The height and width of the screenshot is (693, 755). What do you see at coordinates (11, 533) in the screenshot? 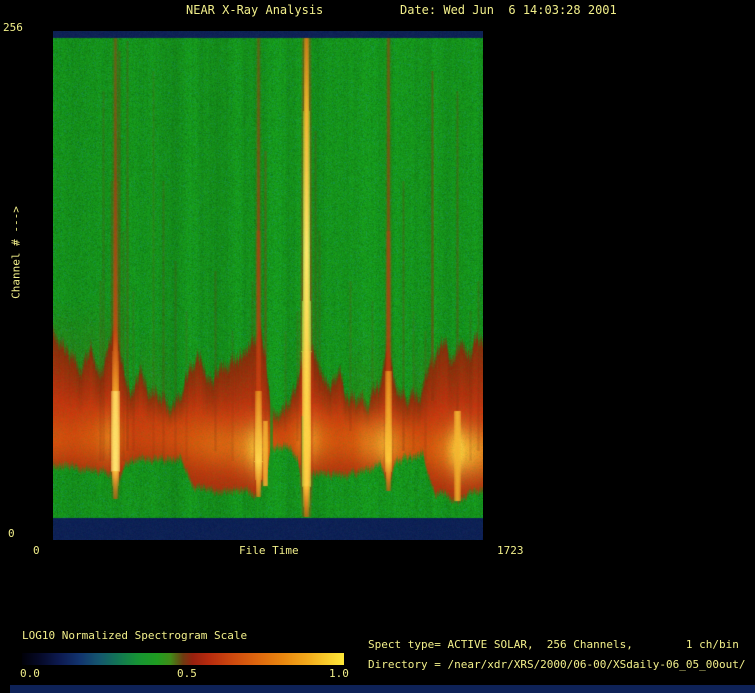
I see `y-axis-min-label: 0` at bounding box center [11, 533].